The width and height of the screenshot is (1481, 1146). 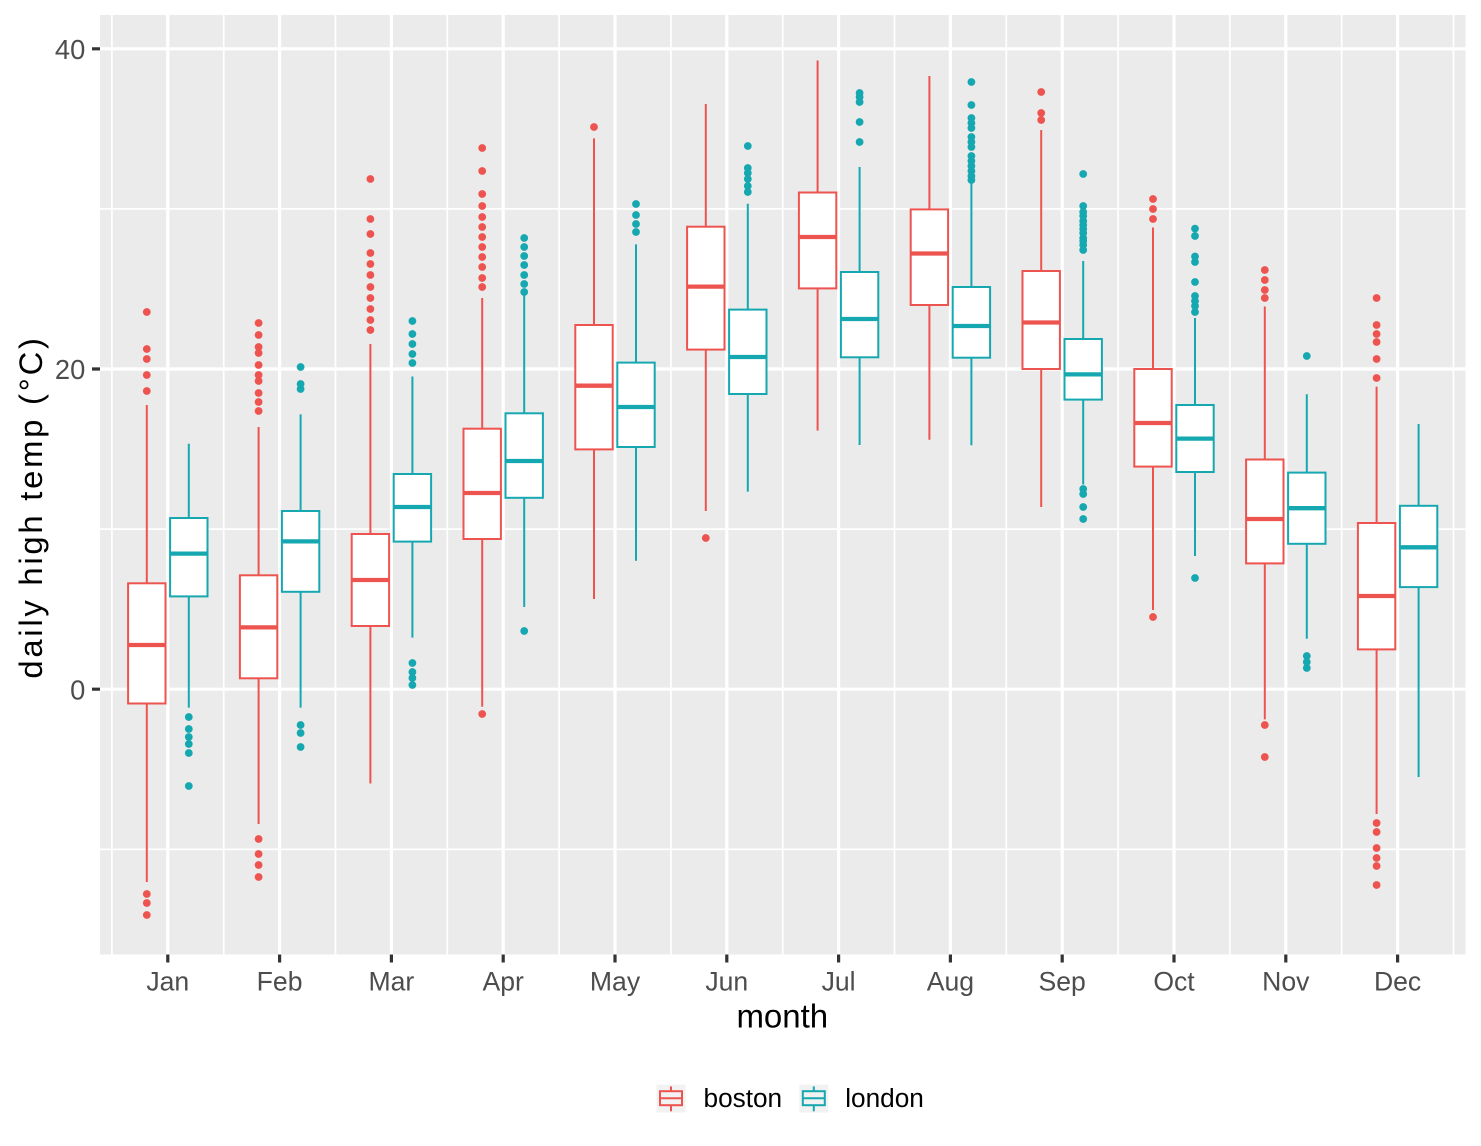 What do you see at coordinates (782, 1015) in the screenshot?
I see `svg-text: month` at bounding box center [782, 1015].